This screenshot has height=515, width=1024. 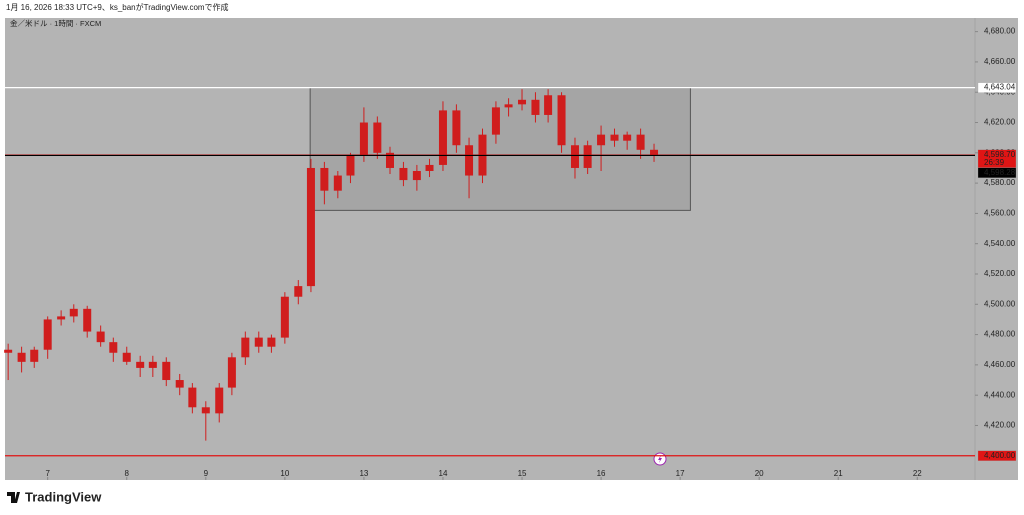 I want to click on x-tick-label: 21, so click(x=838, y=473).